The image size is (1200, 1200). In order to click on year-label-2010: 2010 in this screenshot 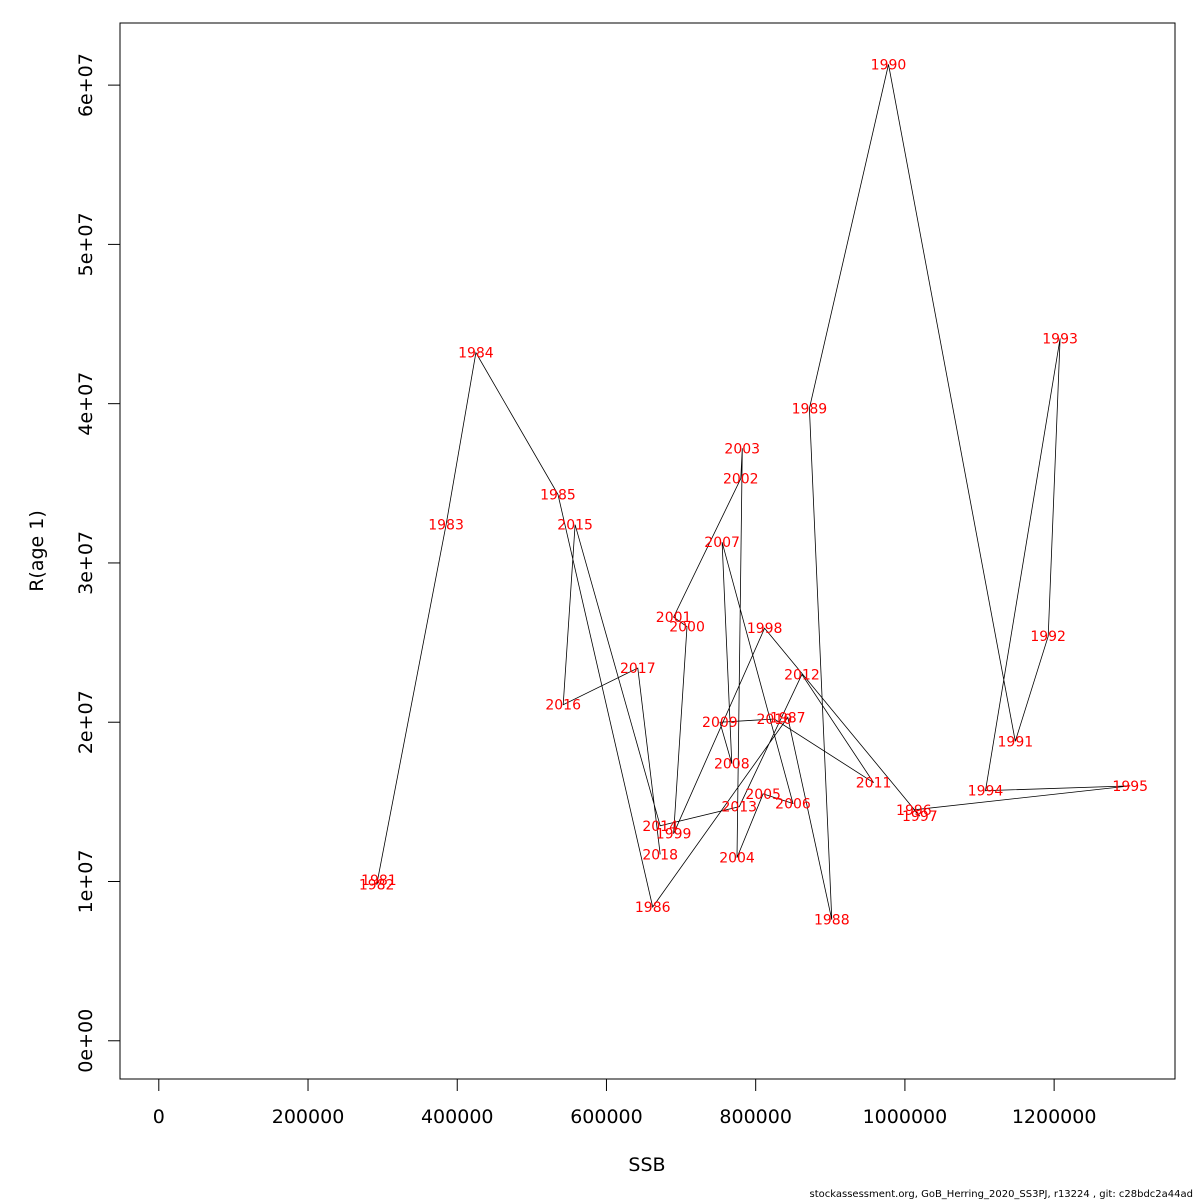, I will do `click(775, 720)`.